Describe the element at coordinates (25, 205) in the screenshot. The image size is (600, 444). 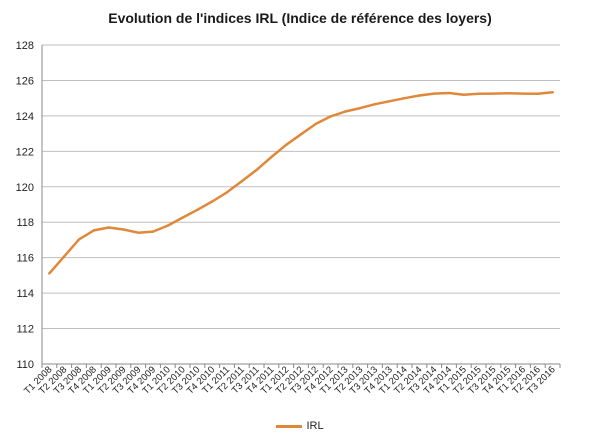
I see `y-tick-labels: 110 112 114 116 118 120 122 124 126 128` at that location.